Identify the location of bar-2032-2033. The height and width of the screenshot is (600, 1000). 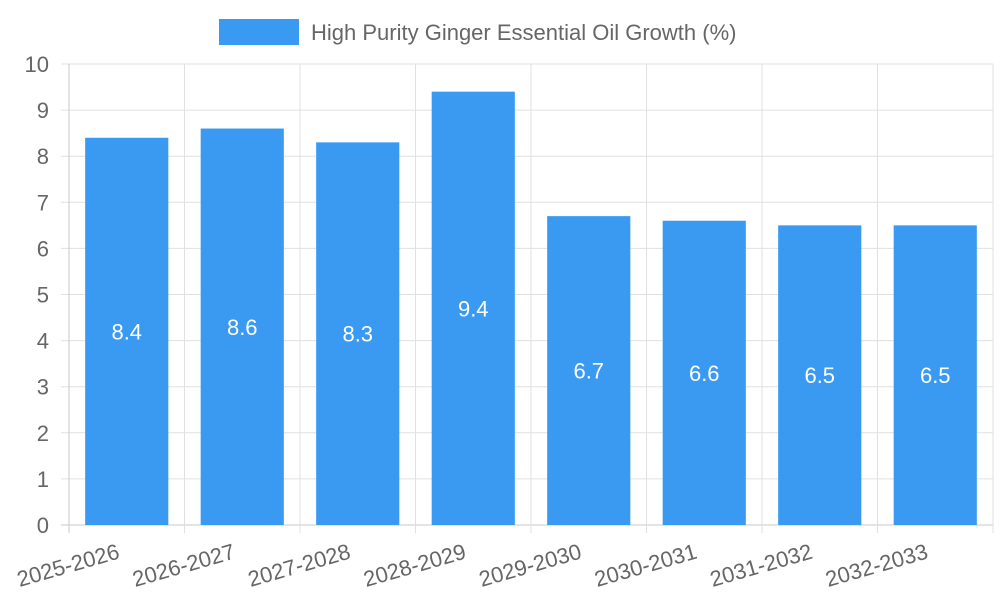
(935, 375).